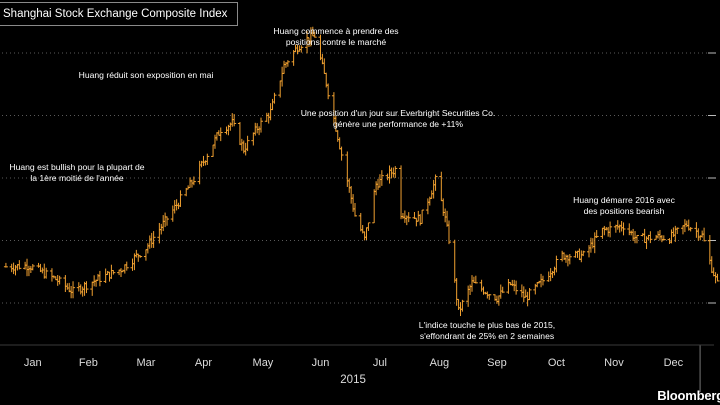 This screenshot has width=720, height=405. I want to click on annotation-text: Huang est bullish pour la plupart de, so click(76, 167).